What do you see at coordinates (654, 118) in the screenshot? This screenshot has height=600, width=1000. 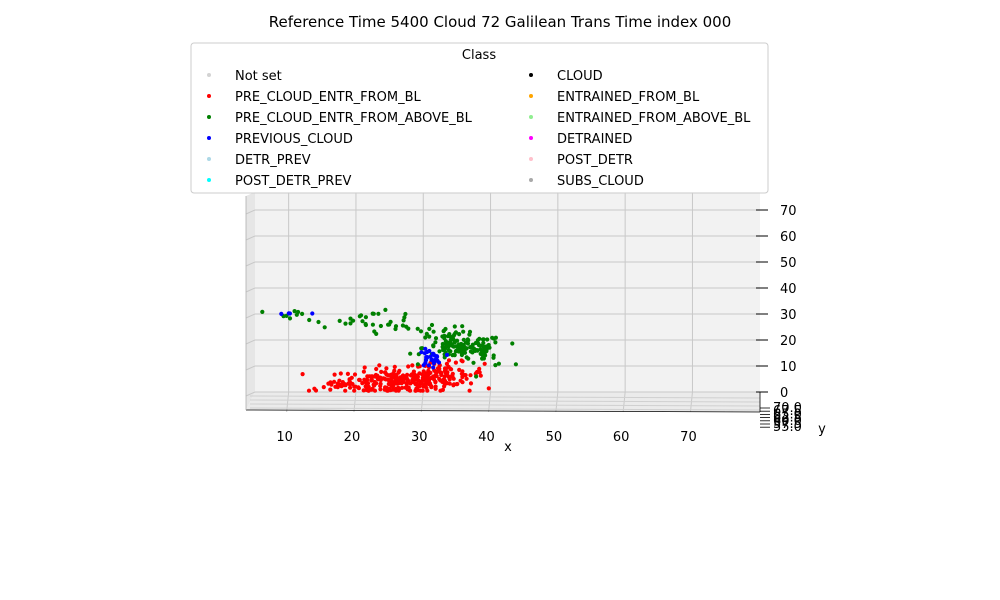 I see `legend-label: ENTRAINED_FROM_ABOVE_BL` at bounding box center [654, 118].